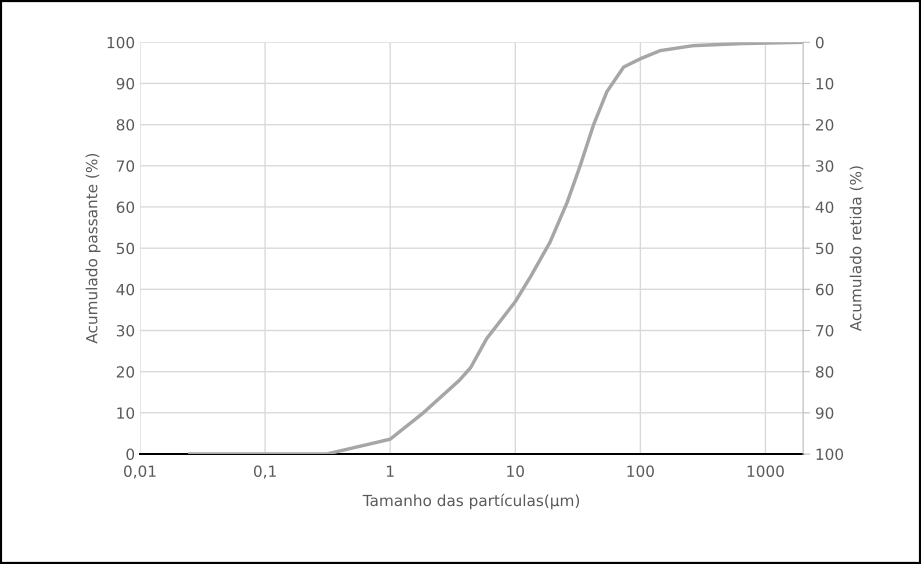 The width and height of the screenshot is (921, 564). I want to click on y2-tick-label: 10, so click(825, 84).